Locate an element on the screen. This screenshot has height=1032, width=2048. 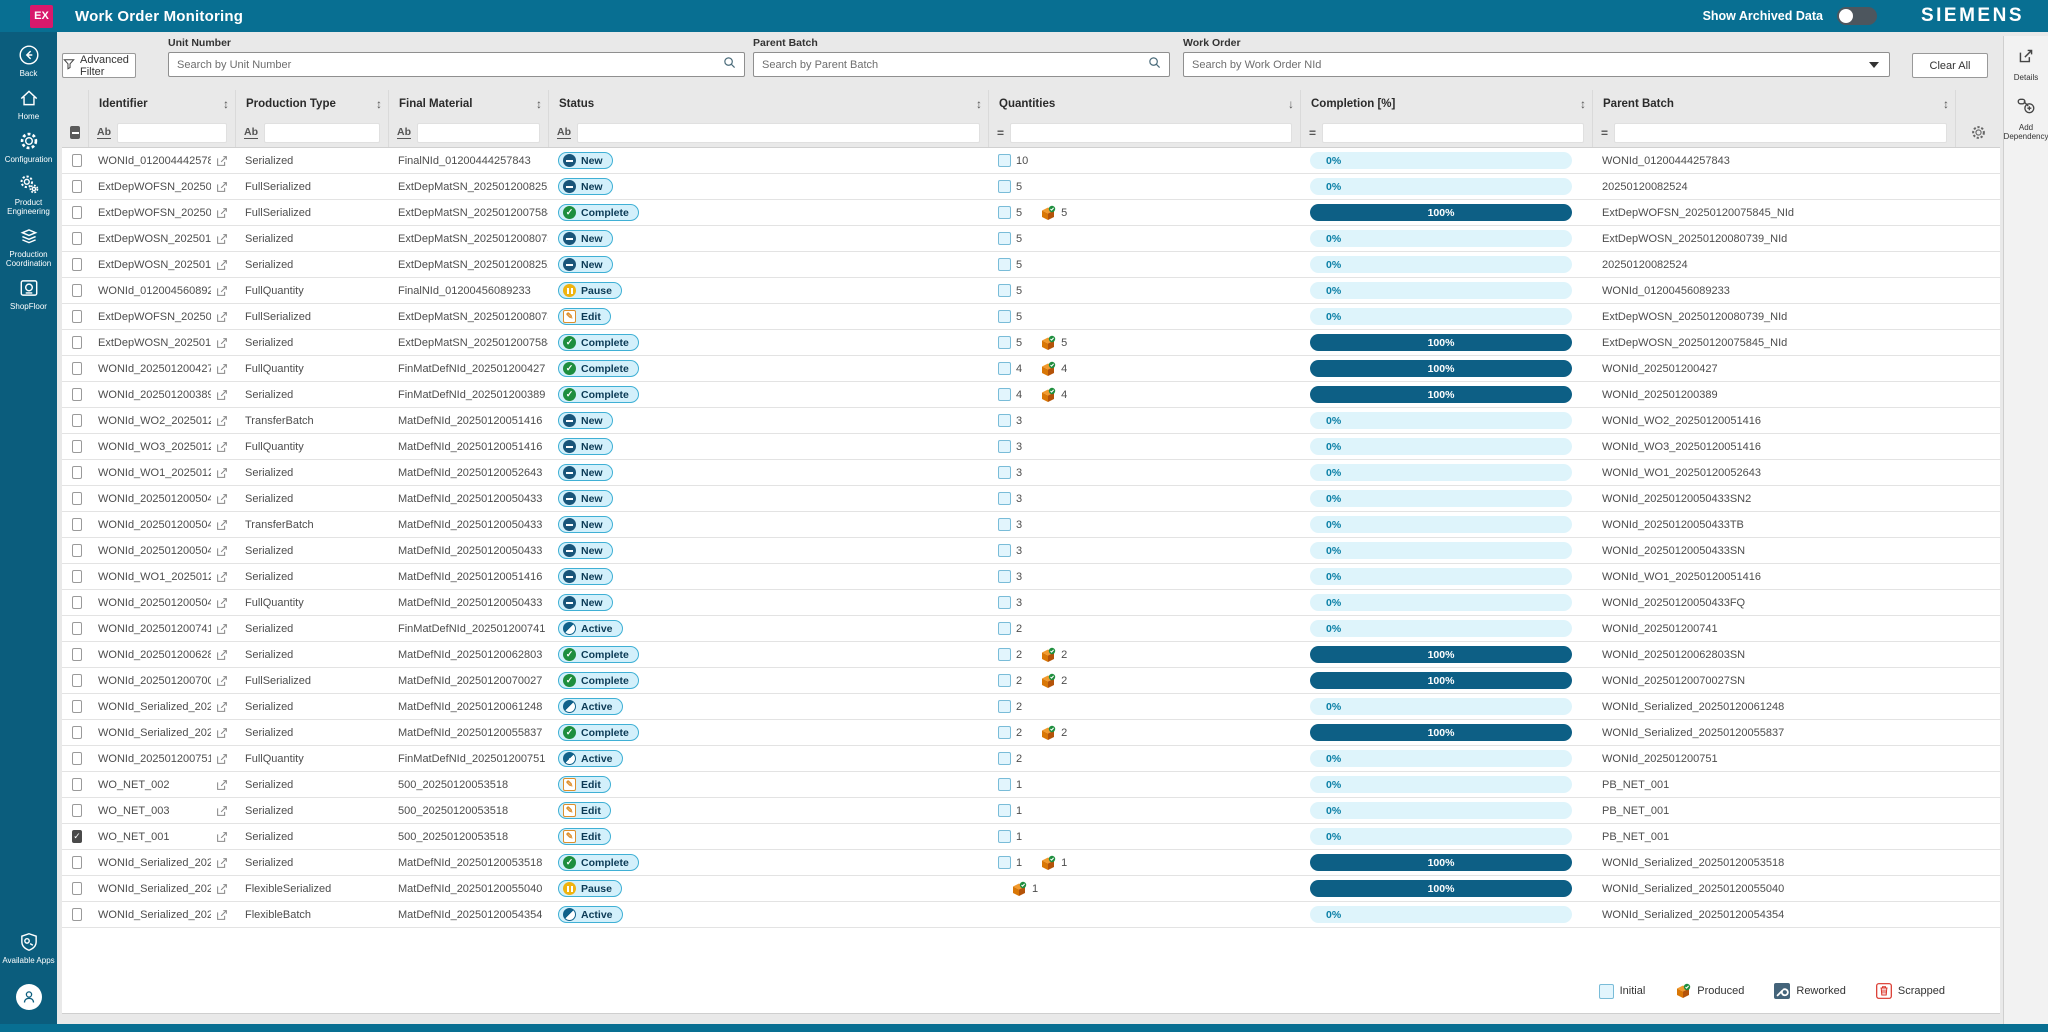
column-header-identifier: Identifier ↕ is located at coordinates (161, 104).